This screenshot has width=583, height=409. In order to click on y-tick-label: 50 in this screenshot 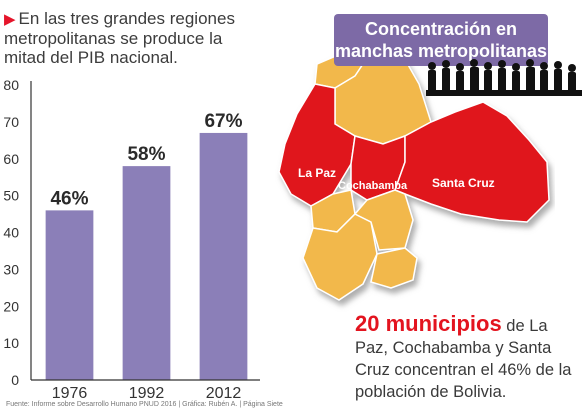, I will do `click(11, 196)`.